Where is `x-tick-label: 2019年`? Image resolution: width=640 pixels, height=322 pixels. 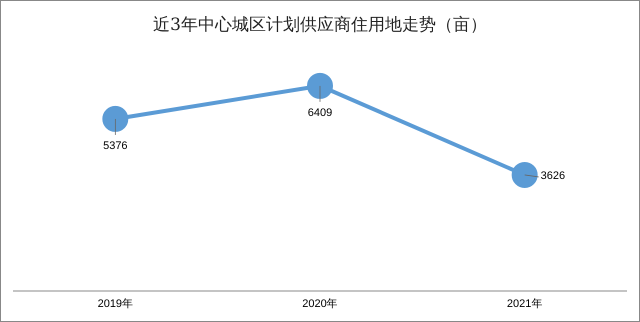
x-tick-label: 2019年 is located at coordinates (116, 304).